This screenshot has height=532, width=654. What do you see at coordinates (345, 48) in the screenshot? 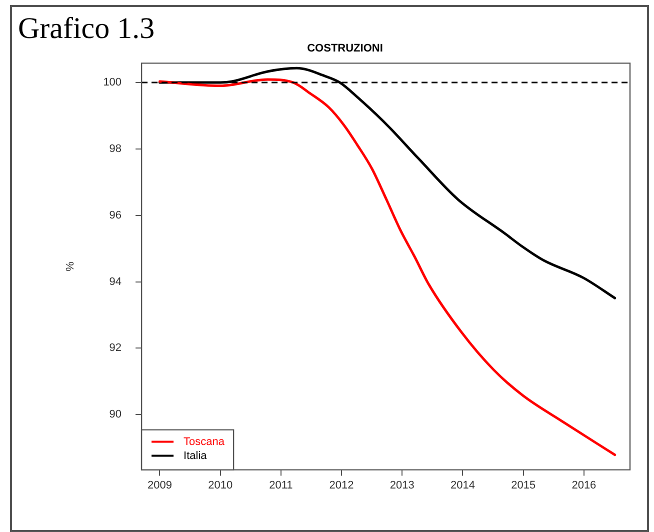
I see `chart-title: COSTRUZIONI` at bounding box center [345, 48].